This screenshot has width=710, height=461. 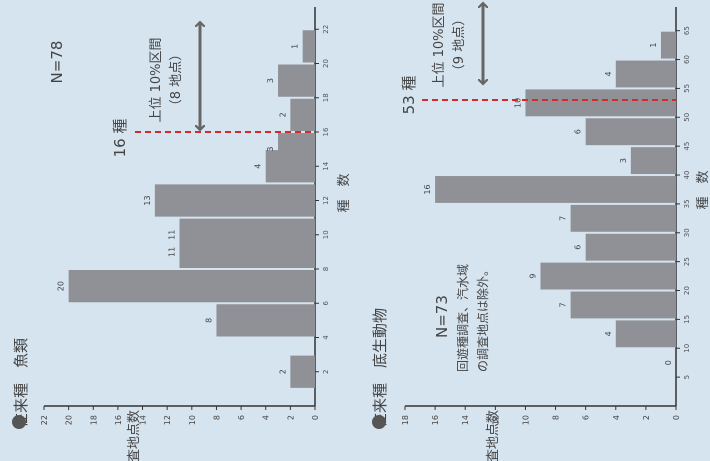 I want to click on chart1-threshold-label: 16 種, so click(x=120, y=138).